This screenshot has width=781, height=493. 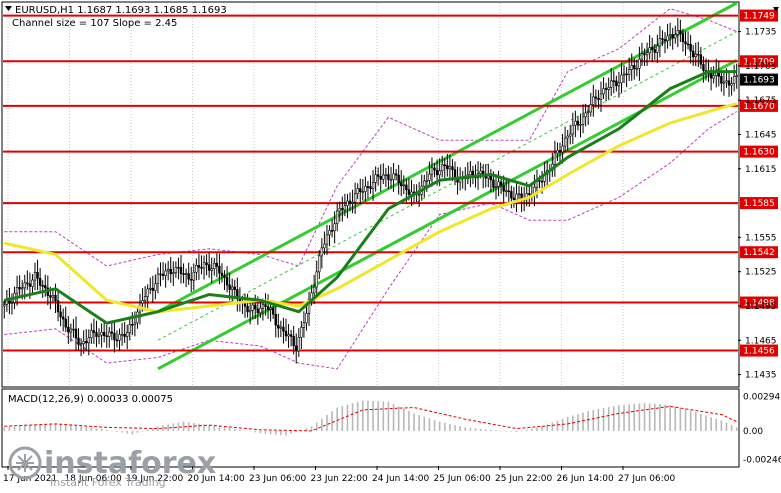 I want to click on macd-tick-label: -0.00246, so click(x=762, y=461).